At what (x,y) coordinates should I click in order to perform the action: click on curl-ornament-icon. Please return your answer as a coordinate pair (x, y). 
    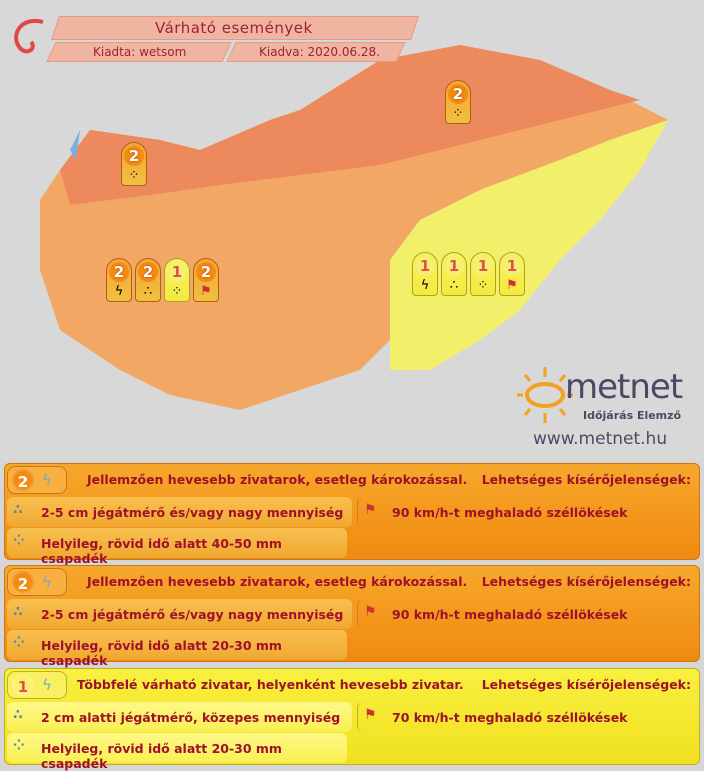
    Looking at the image, I should click on (29, 36).